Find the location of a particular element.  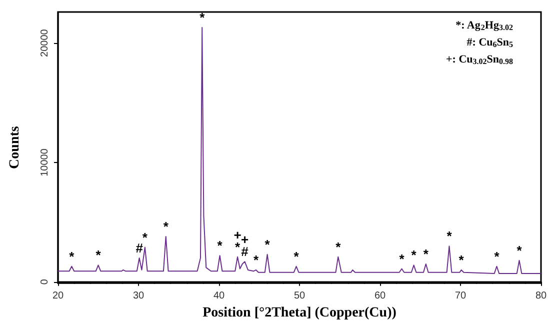

annotation: + * is located at coordinates (238, 240).